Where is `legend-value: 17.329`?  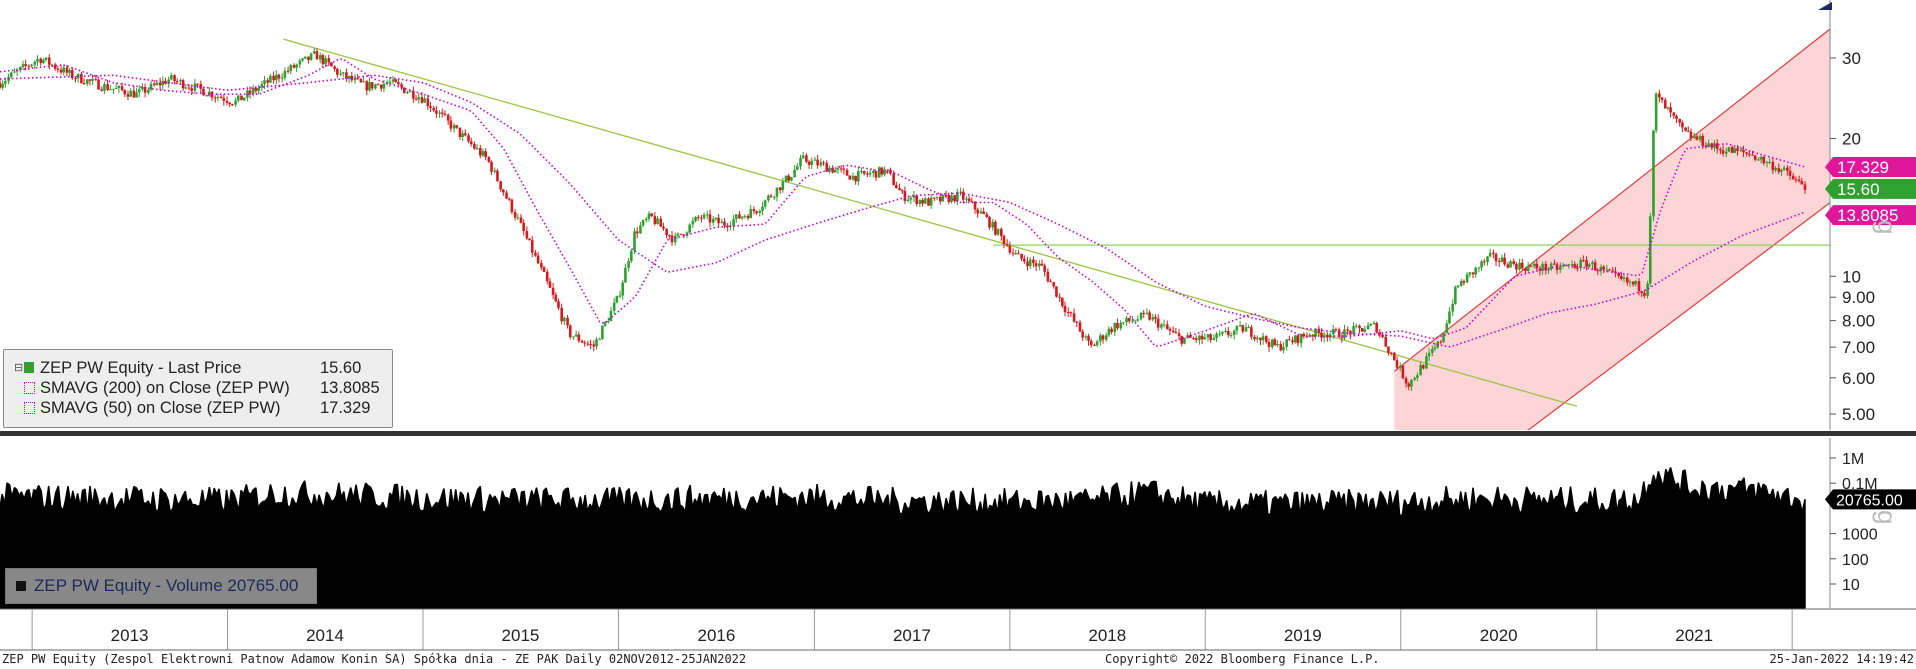
legend-value: 17.329 is located at coordinates (345, 408).